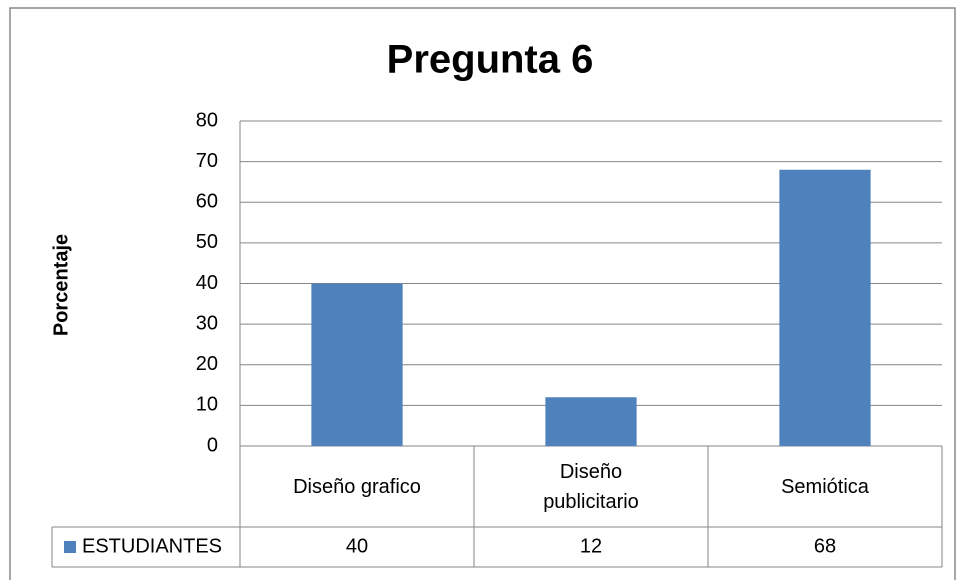 The height and width of the screenshot is (580, 965). Describe the element at coordinates (207, 364) in the screenshot. I see `y-tick-label: 20` at that location.